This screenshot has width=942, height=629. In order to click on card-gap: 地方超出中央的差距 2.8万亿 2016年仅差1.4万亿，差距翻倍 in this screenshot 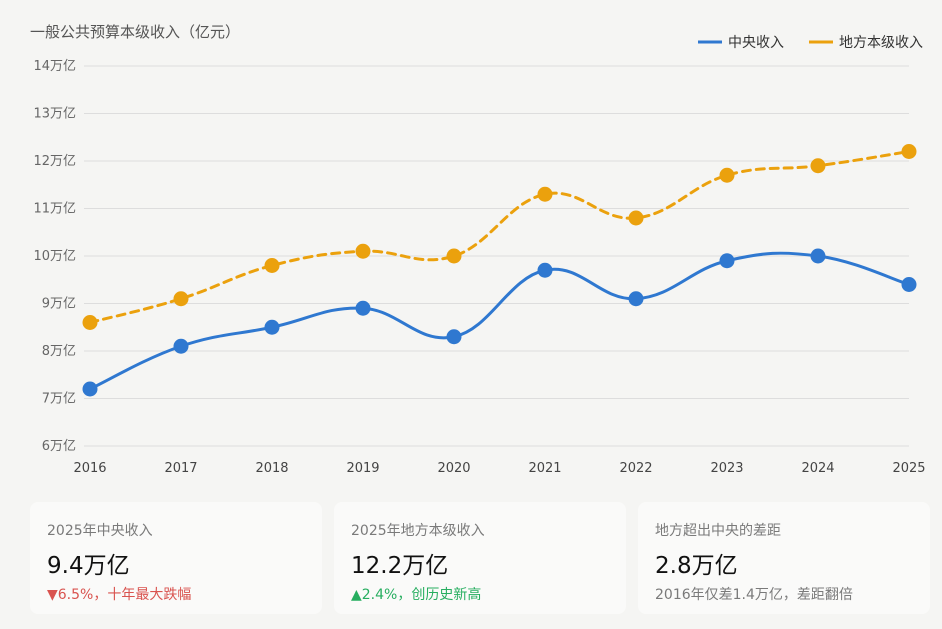, I will do `click(784, 558)`.